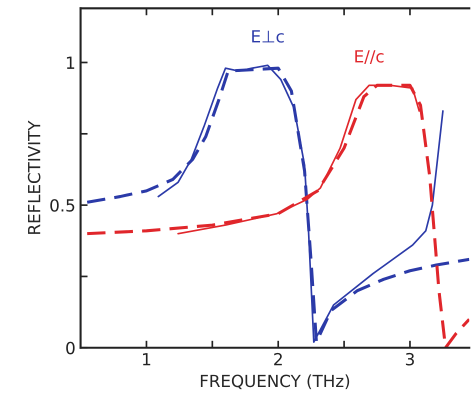 This screenshot has height=414, width=474. I want to click on x-tick-label: 2, so click(278, 359).